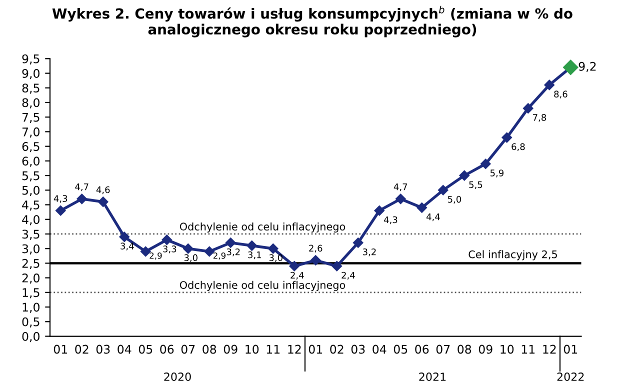  Describe the element at coordinates (31, 249) in the screenshot. I see `y-tick-label: 3,0` at that location.